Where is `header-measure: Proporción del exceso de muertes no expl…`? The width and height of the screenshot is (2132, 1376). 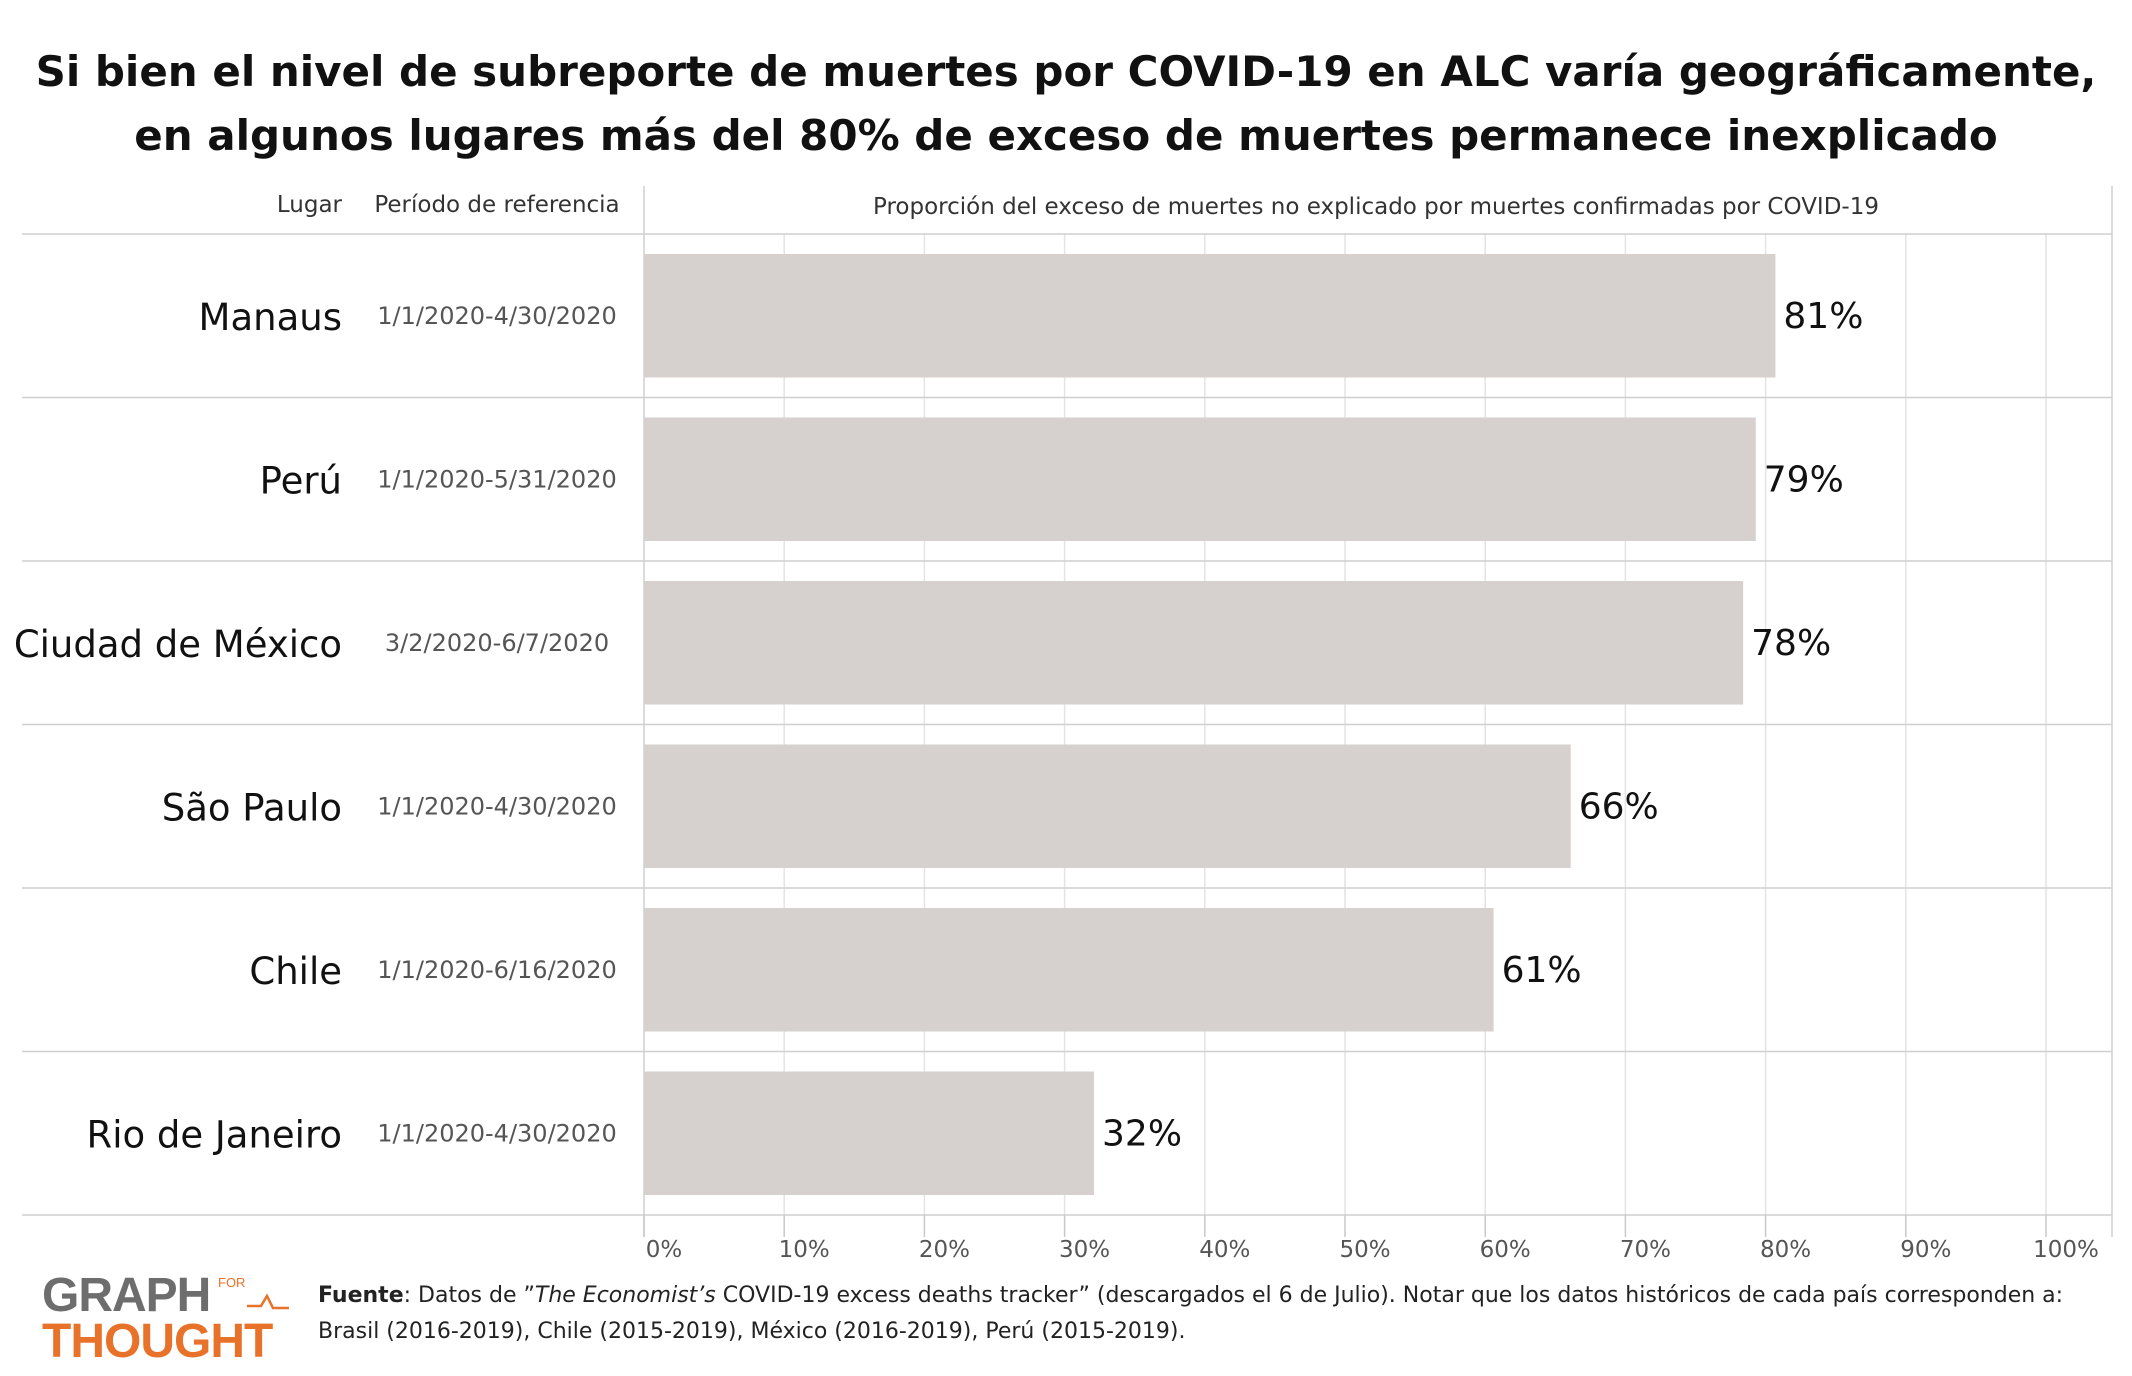 header-measure: Proporción del exceso de muertes no expl… is located at coordinates (1376, 207).